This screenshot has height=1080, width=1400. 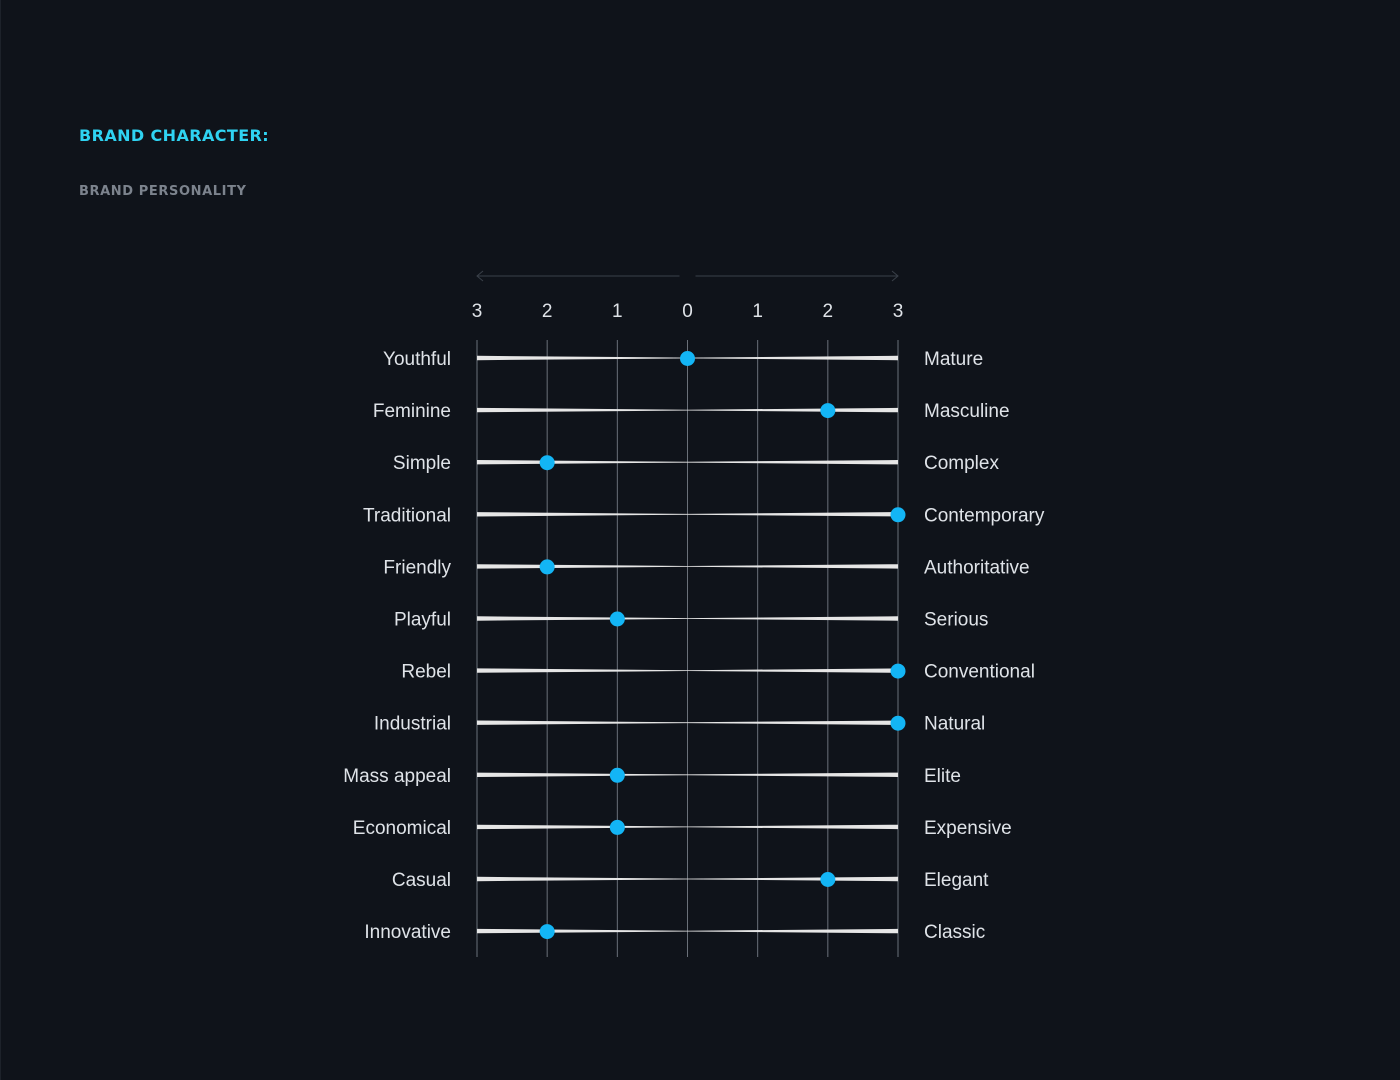 I want to click on right-trait-label: Mature, so click(x=953, y=359).